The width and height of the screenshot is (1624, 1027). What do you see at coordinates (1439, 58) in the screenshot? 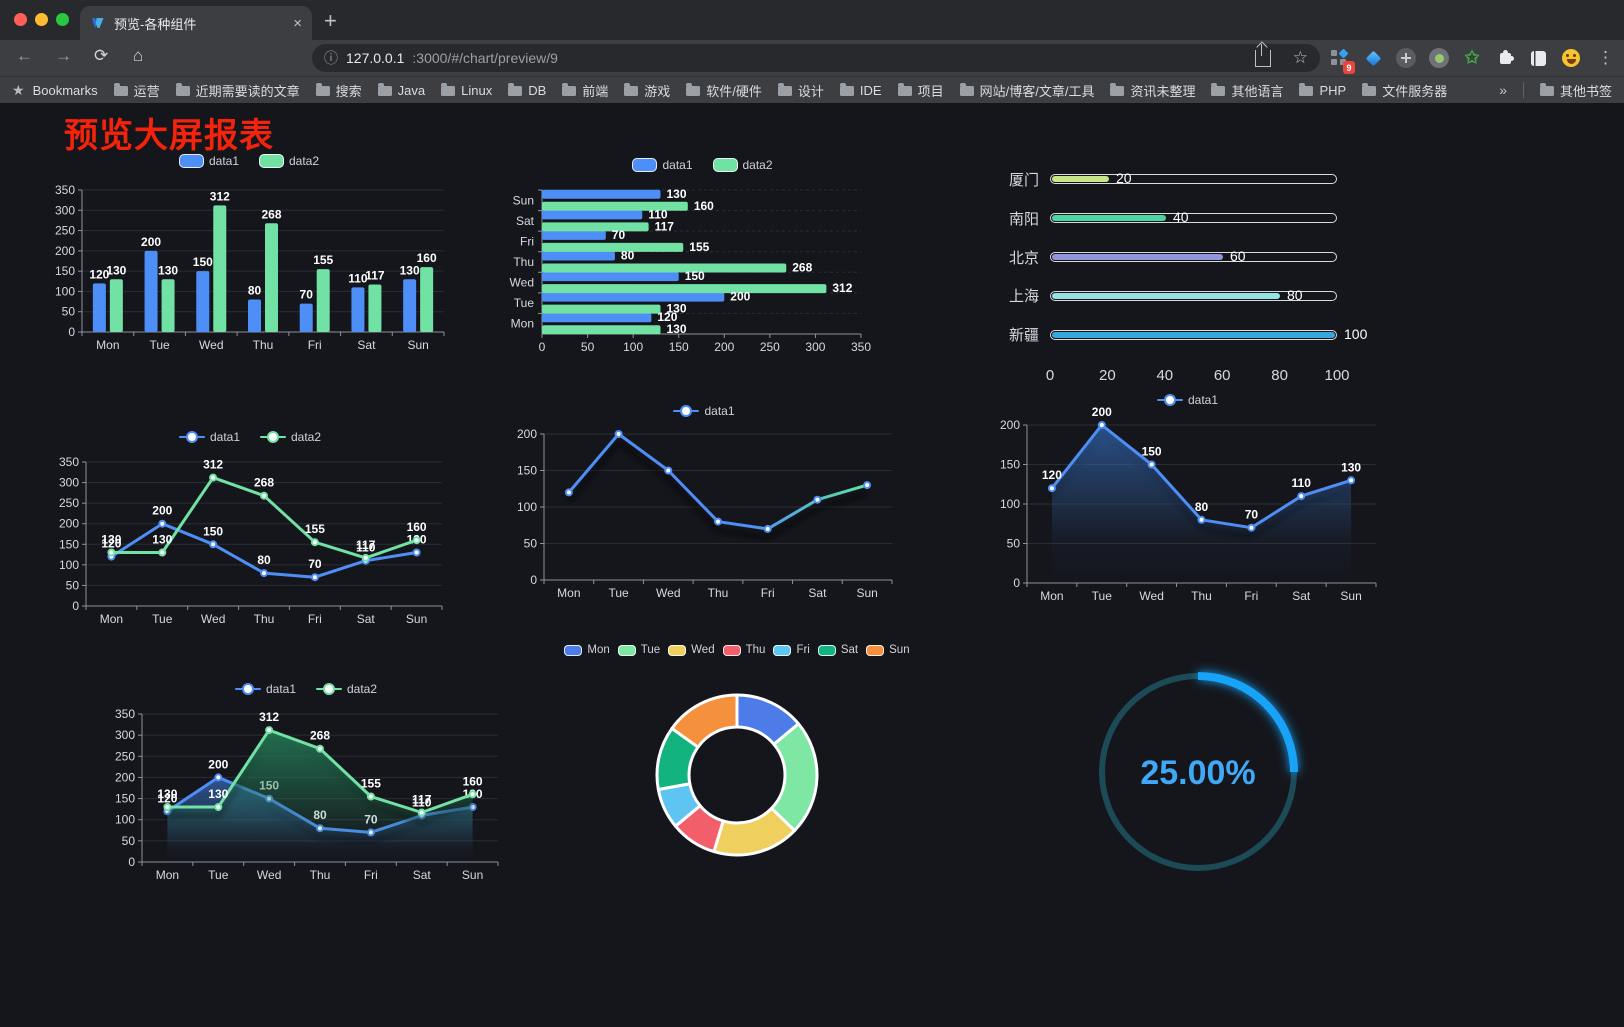
I see `extension-dot-icon` at bounding box center [1439, 58].